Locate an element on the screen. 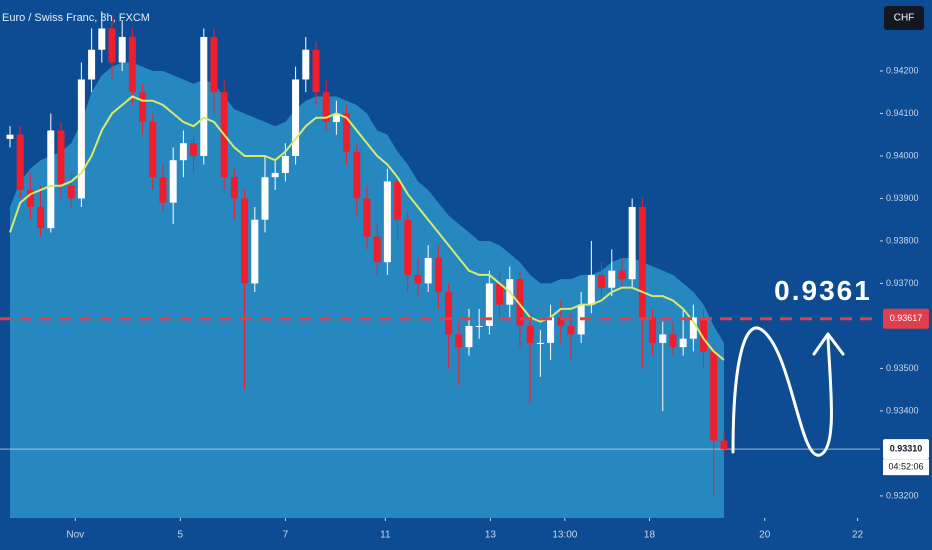 This screenshot has width=932, height=550. y-tick-label: 0.93400 is located at coordinates (902, 410).